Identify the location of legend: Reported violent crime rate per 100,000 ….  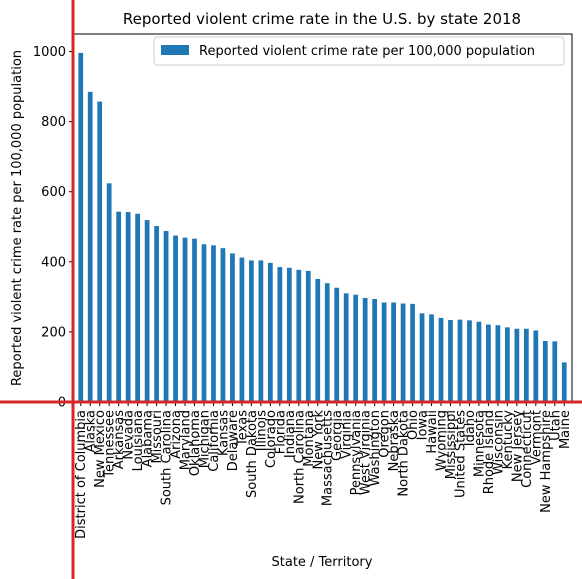
(359, 51).